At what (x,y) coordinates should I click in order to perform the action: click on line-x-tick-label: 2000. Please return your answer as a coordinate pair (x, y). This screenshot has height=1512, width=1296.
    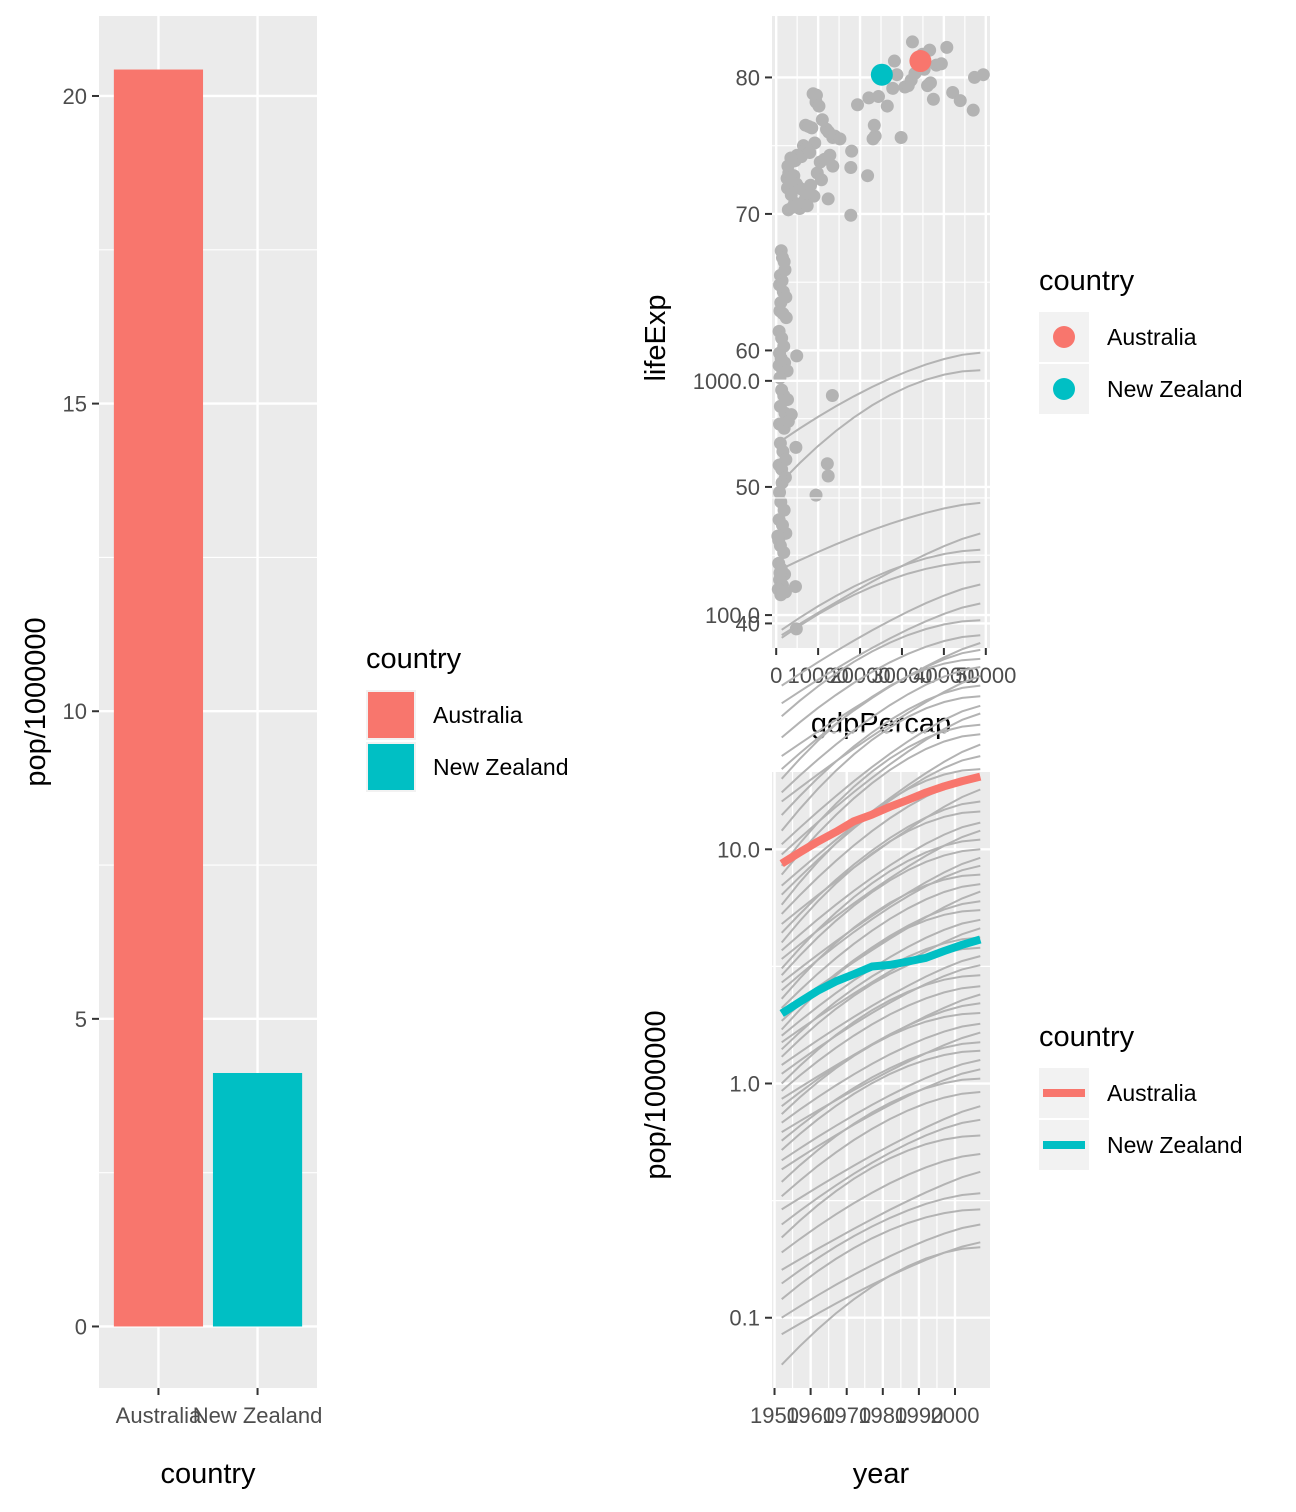
    Looking at the image, I should click on (955, 1415).